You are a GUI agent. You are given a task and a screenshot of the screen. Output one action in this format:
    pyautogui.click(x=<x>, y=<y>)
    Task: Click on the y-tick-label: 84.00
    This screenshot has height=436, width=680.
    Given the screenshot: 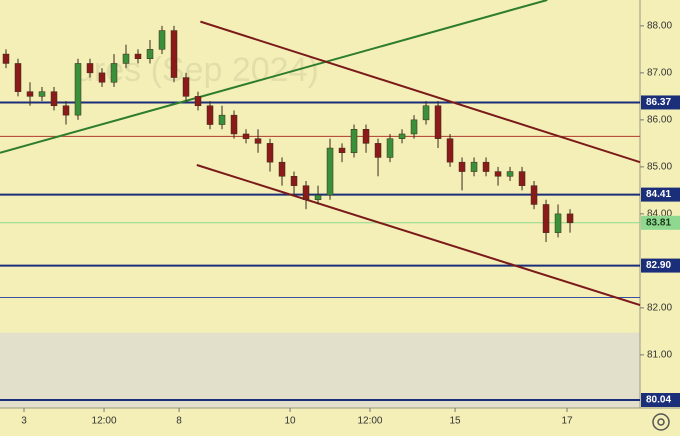 What is the action you would take?
    pyautogui.click(x=659, y=214)
    